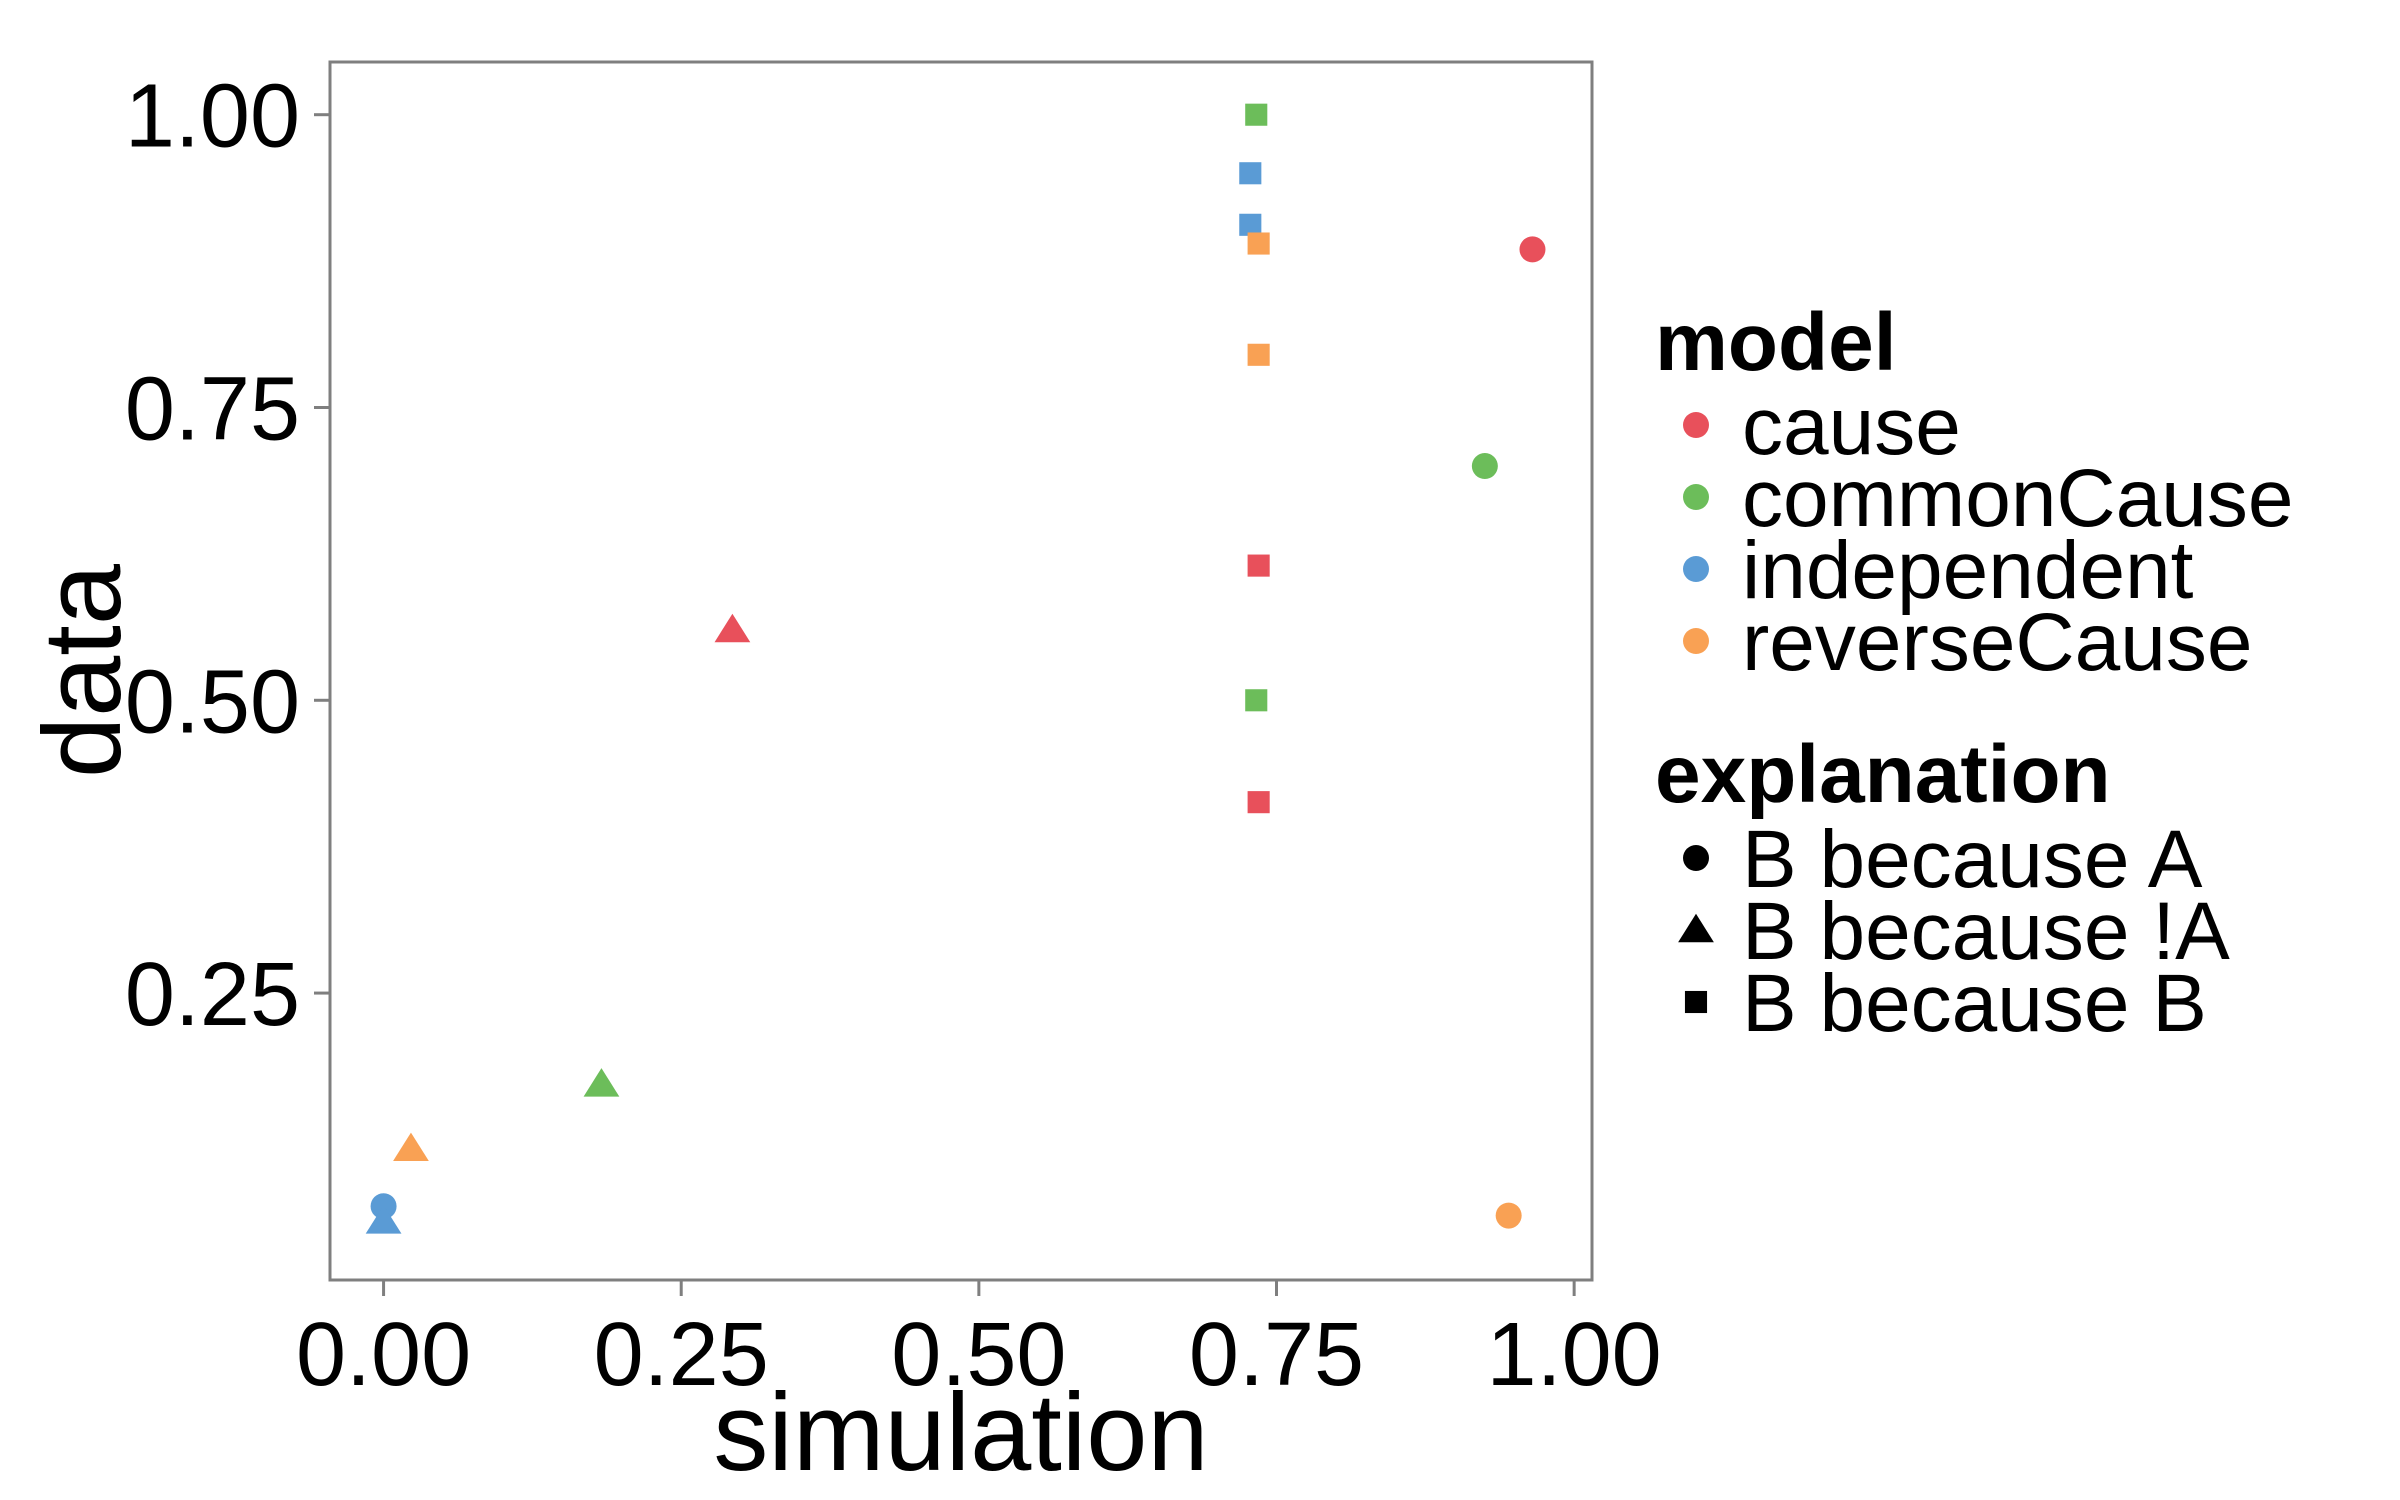  What do you see at coordinates (1775, 342) in the screenshot?
I see `legend-title-model: model` at bounding box center [1775, 342].